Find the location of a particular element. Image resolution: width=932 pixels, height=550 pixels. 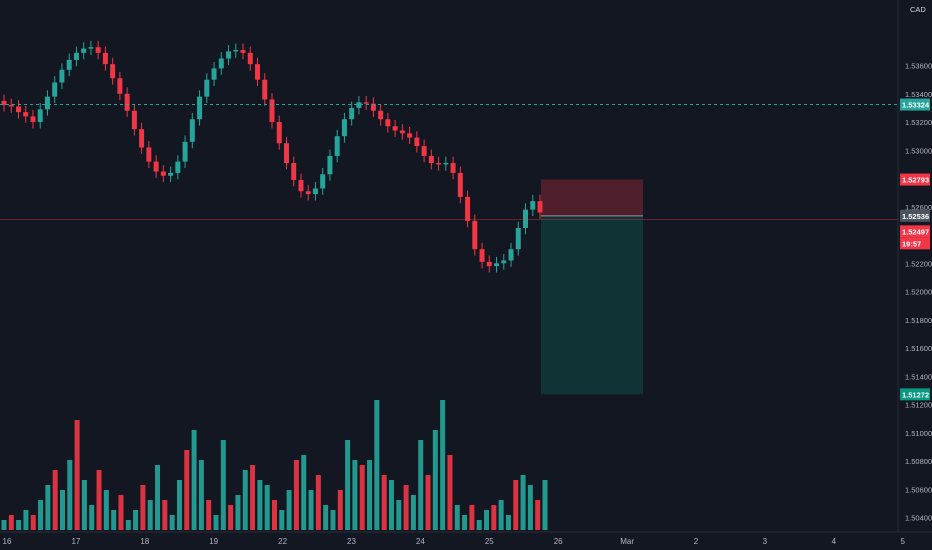

time-tick-label: 18 is located at coordinates (144, 541).